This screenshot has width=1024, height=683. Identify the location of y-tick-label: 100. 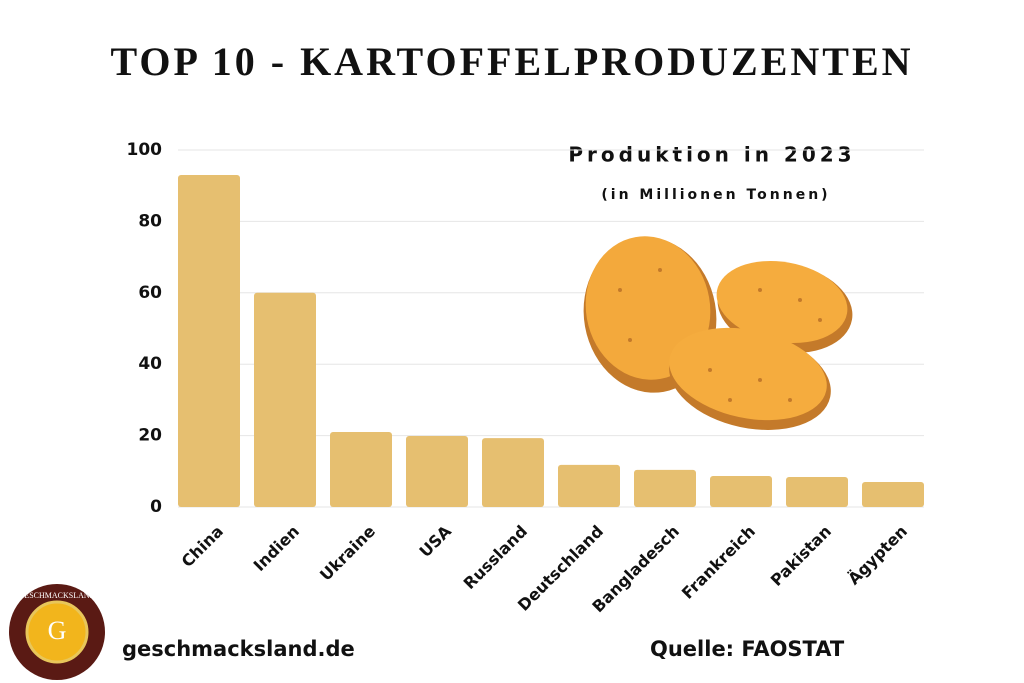
(145, 150).